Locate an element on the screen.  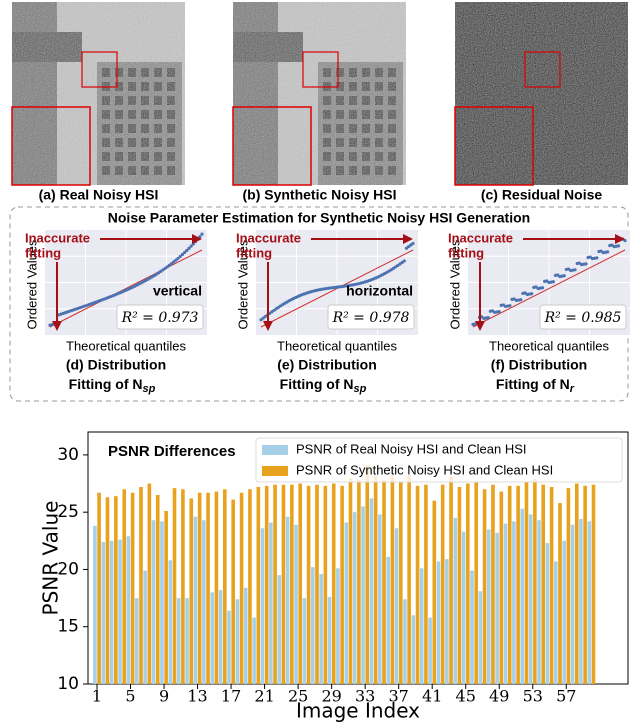
fit-line is located at coordinates (126, 288).